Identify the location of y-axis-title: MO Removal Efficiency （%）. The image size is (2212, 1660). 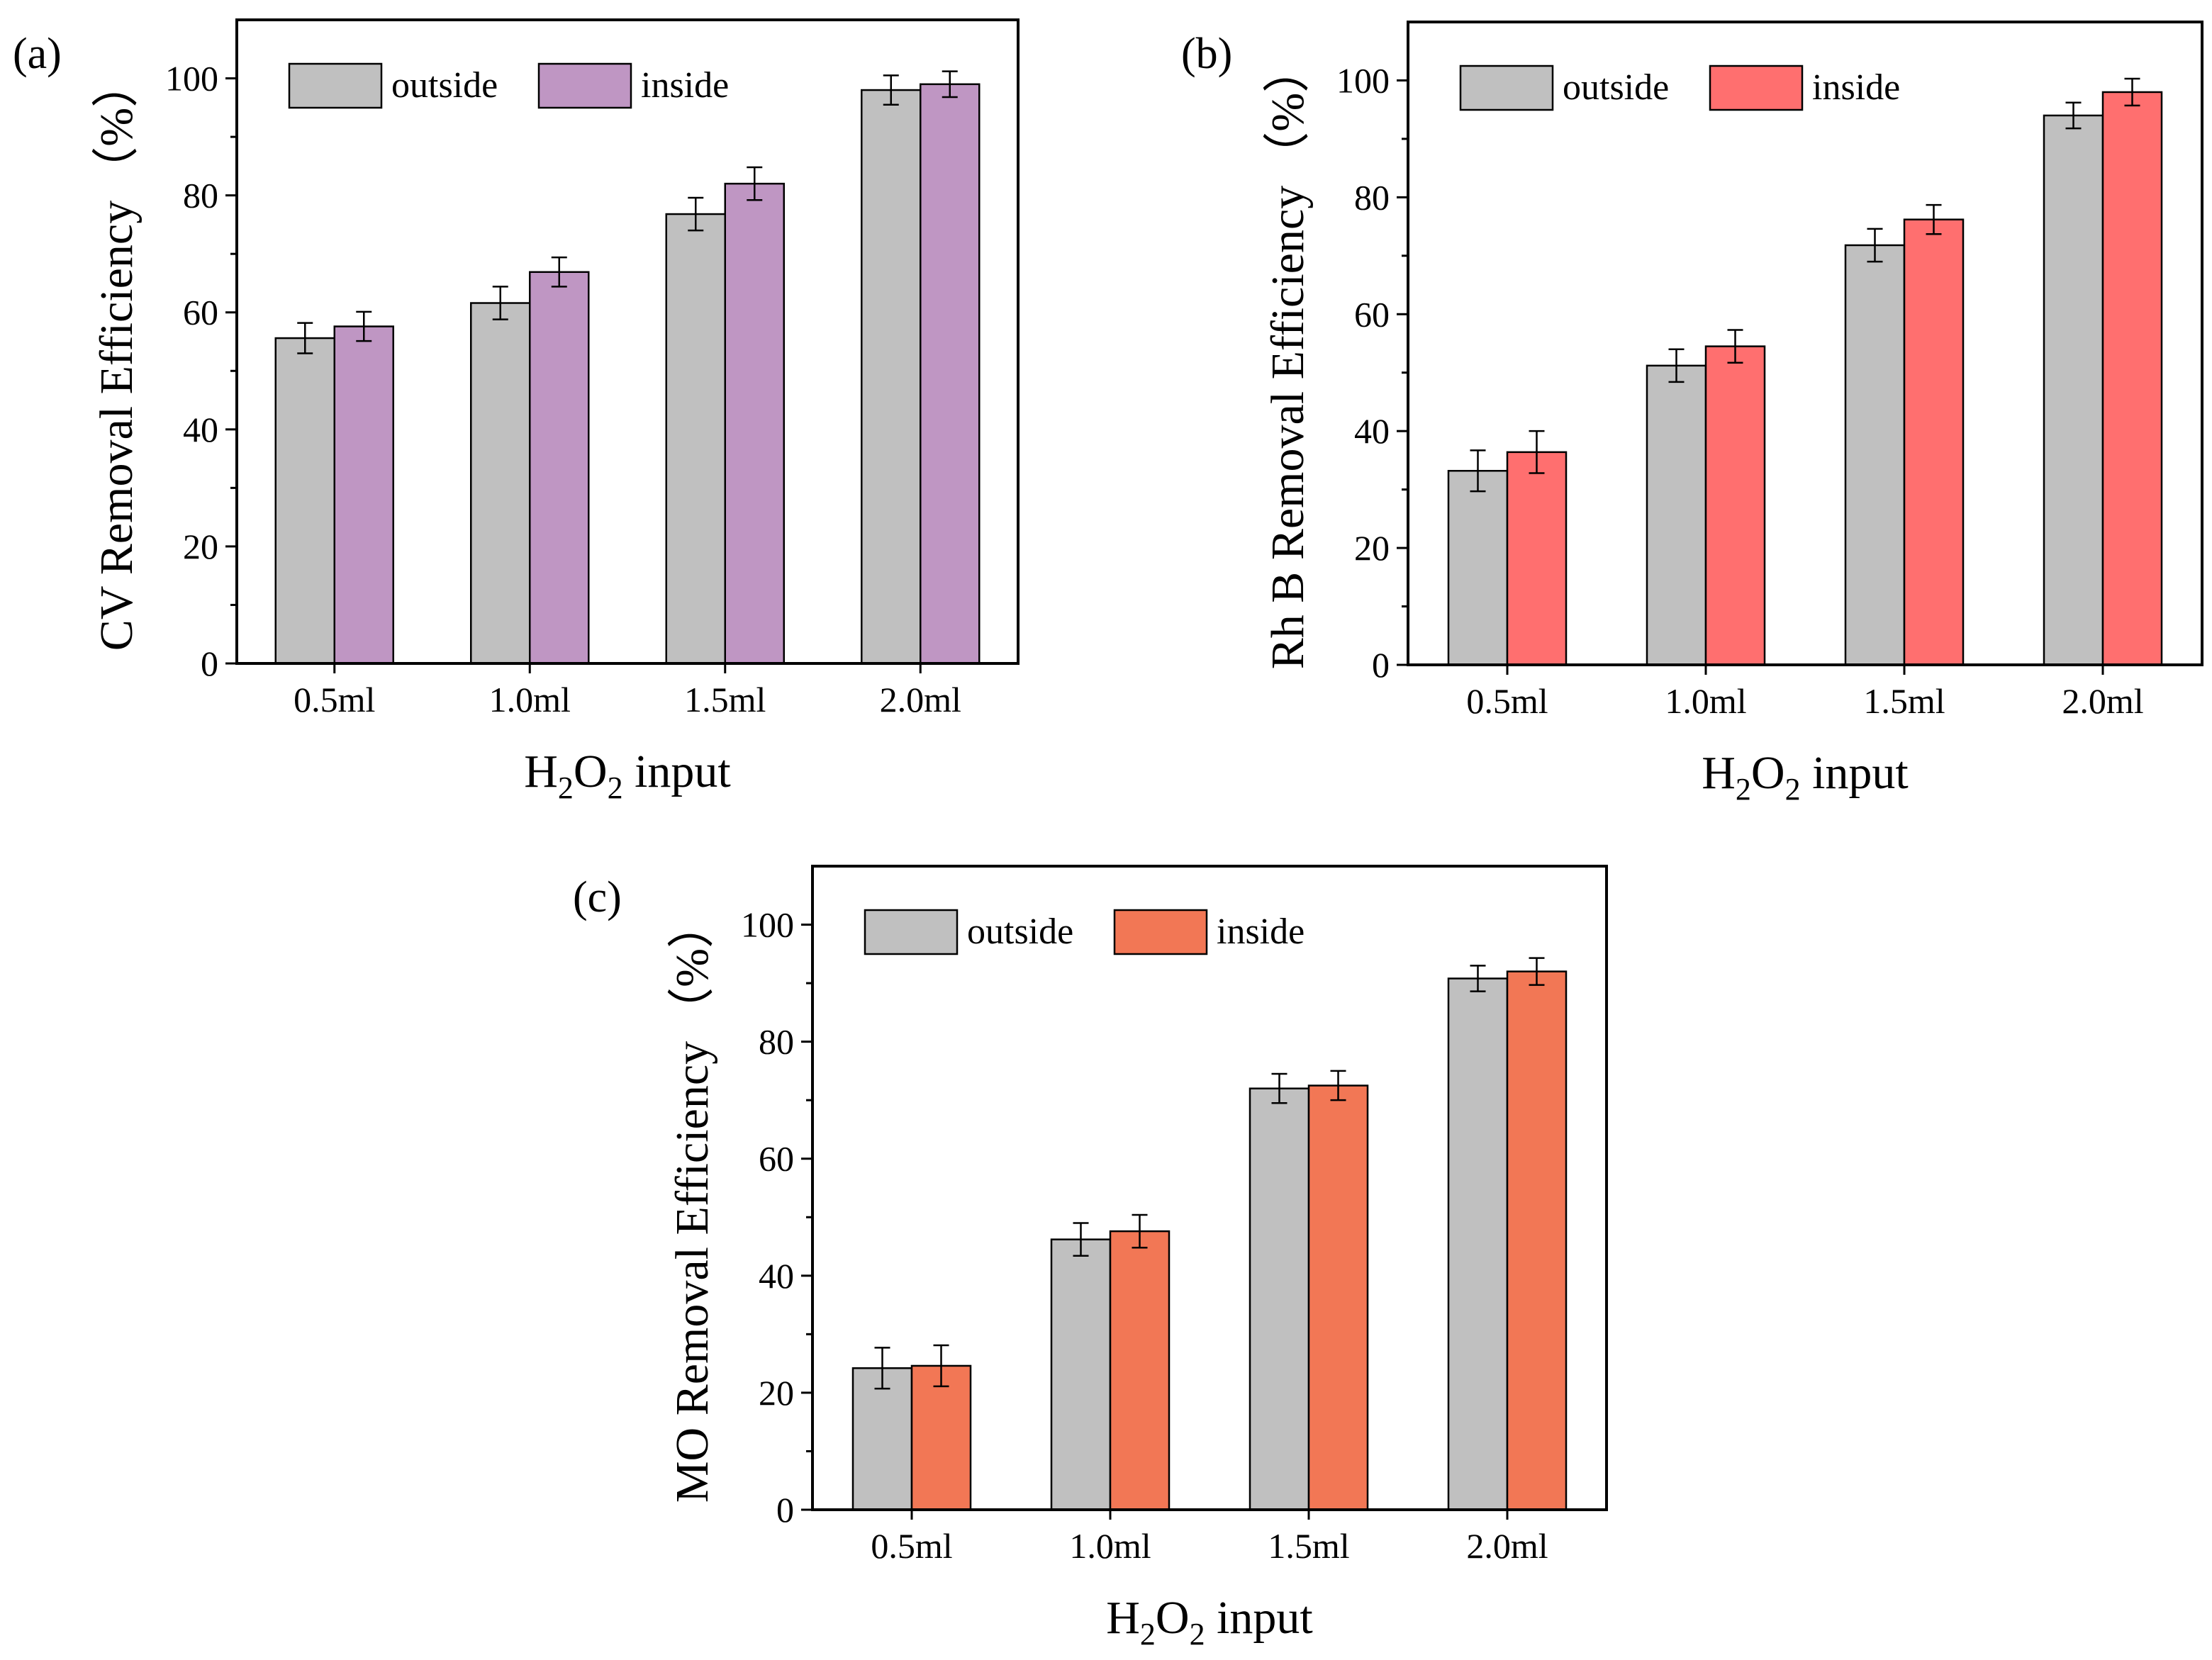
(692, 1202).